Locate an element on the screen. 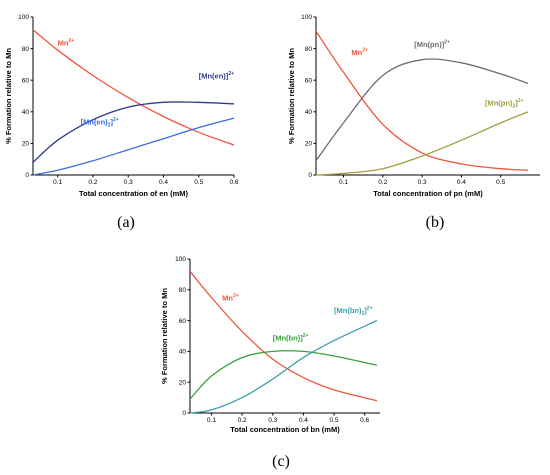 The width and height of the screenshot is (550, 475). panel-a-y-tick-label: 60 is located at coordinates (26, 80).